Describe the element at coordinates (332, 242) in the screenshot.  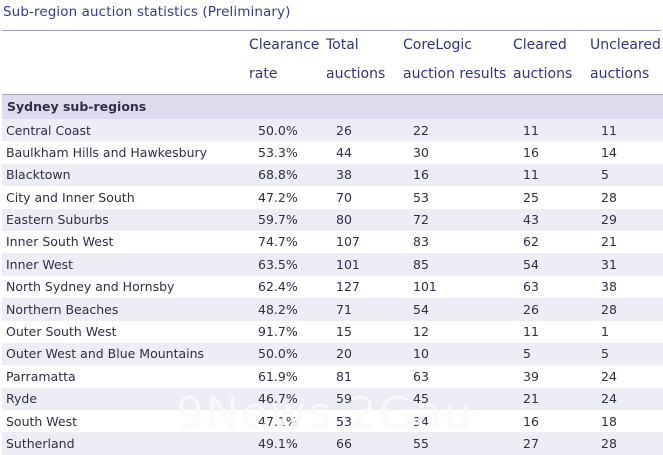
I see `table-row: Inner South West 74.7% 107 83 62 21` at that location.